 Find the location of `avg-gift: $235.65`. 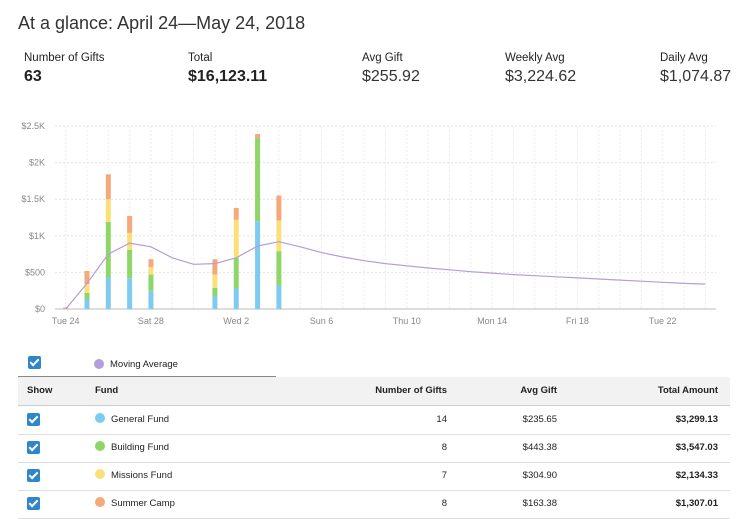

avg-gift: $235.65 is located at coordinates (539, 419).